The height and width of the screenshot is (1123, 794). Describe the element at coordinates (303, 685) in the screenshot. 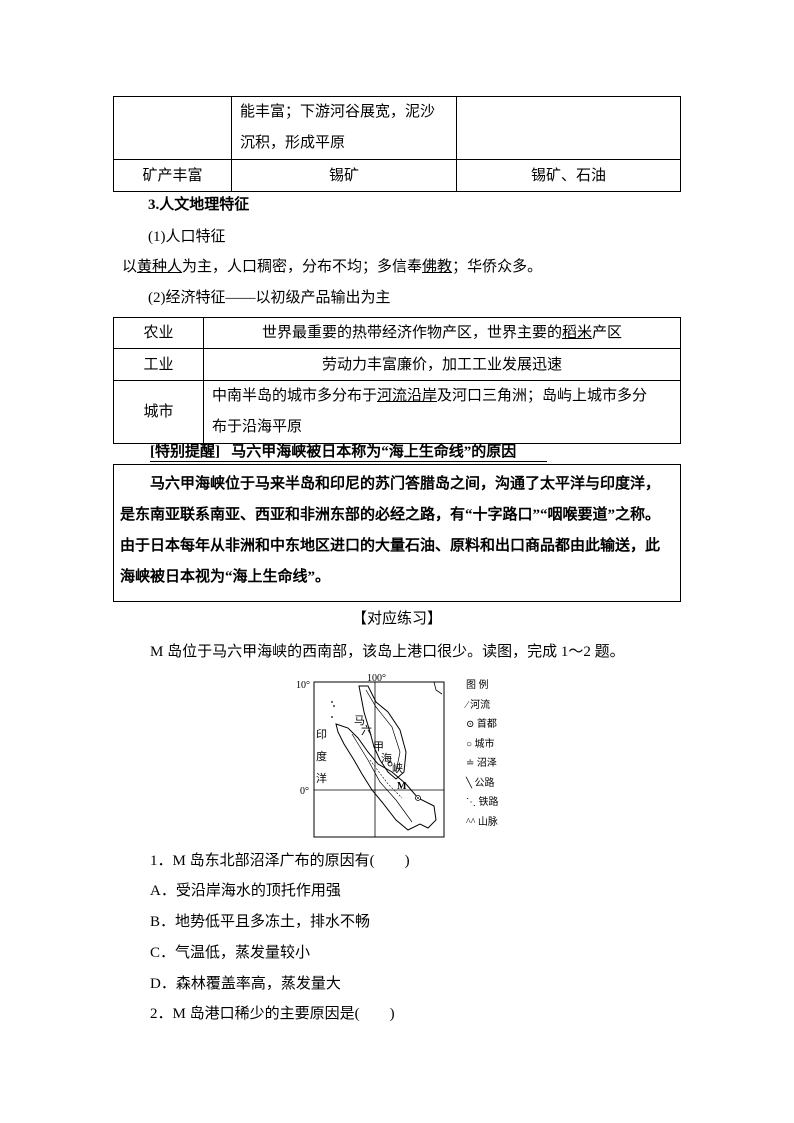

I see `lat-10-label: 10°` at that location.